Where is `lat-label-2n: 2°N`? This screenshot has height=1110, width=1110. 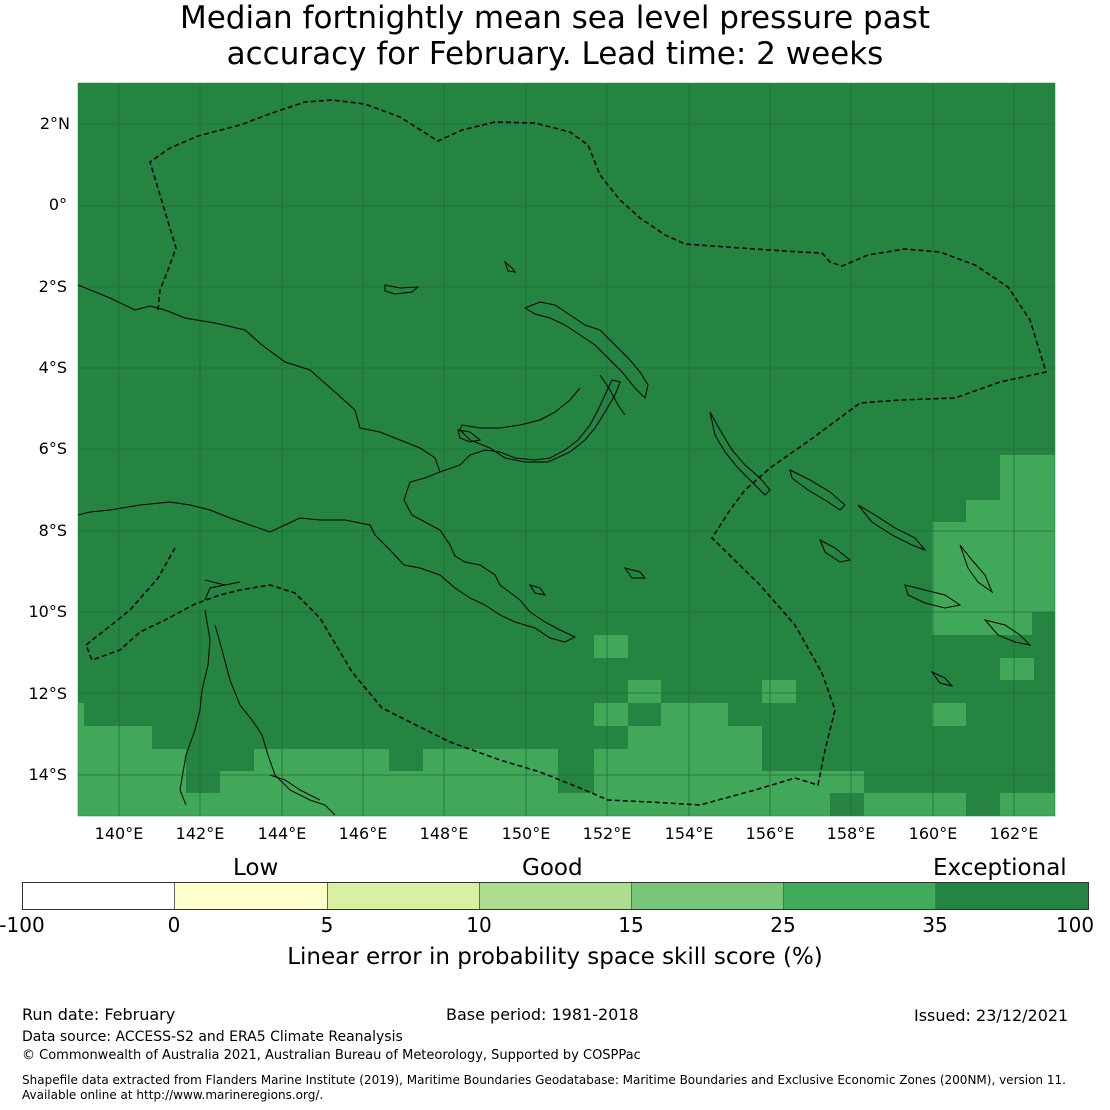
lat-label-2n: 2°N is located at coordinates (54, 123).